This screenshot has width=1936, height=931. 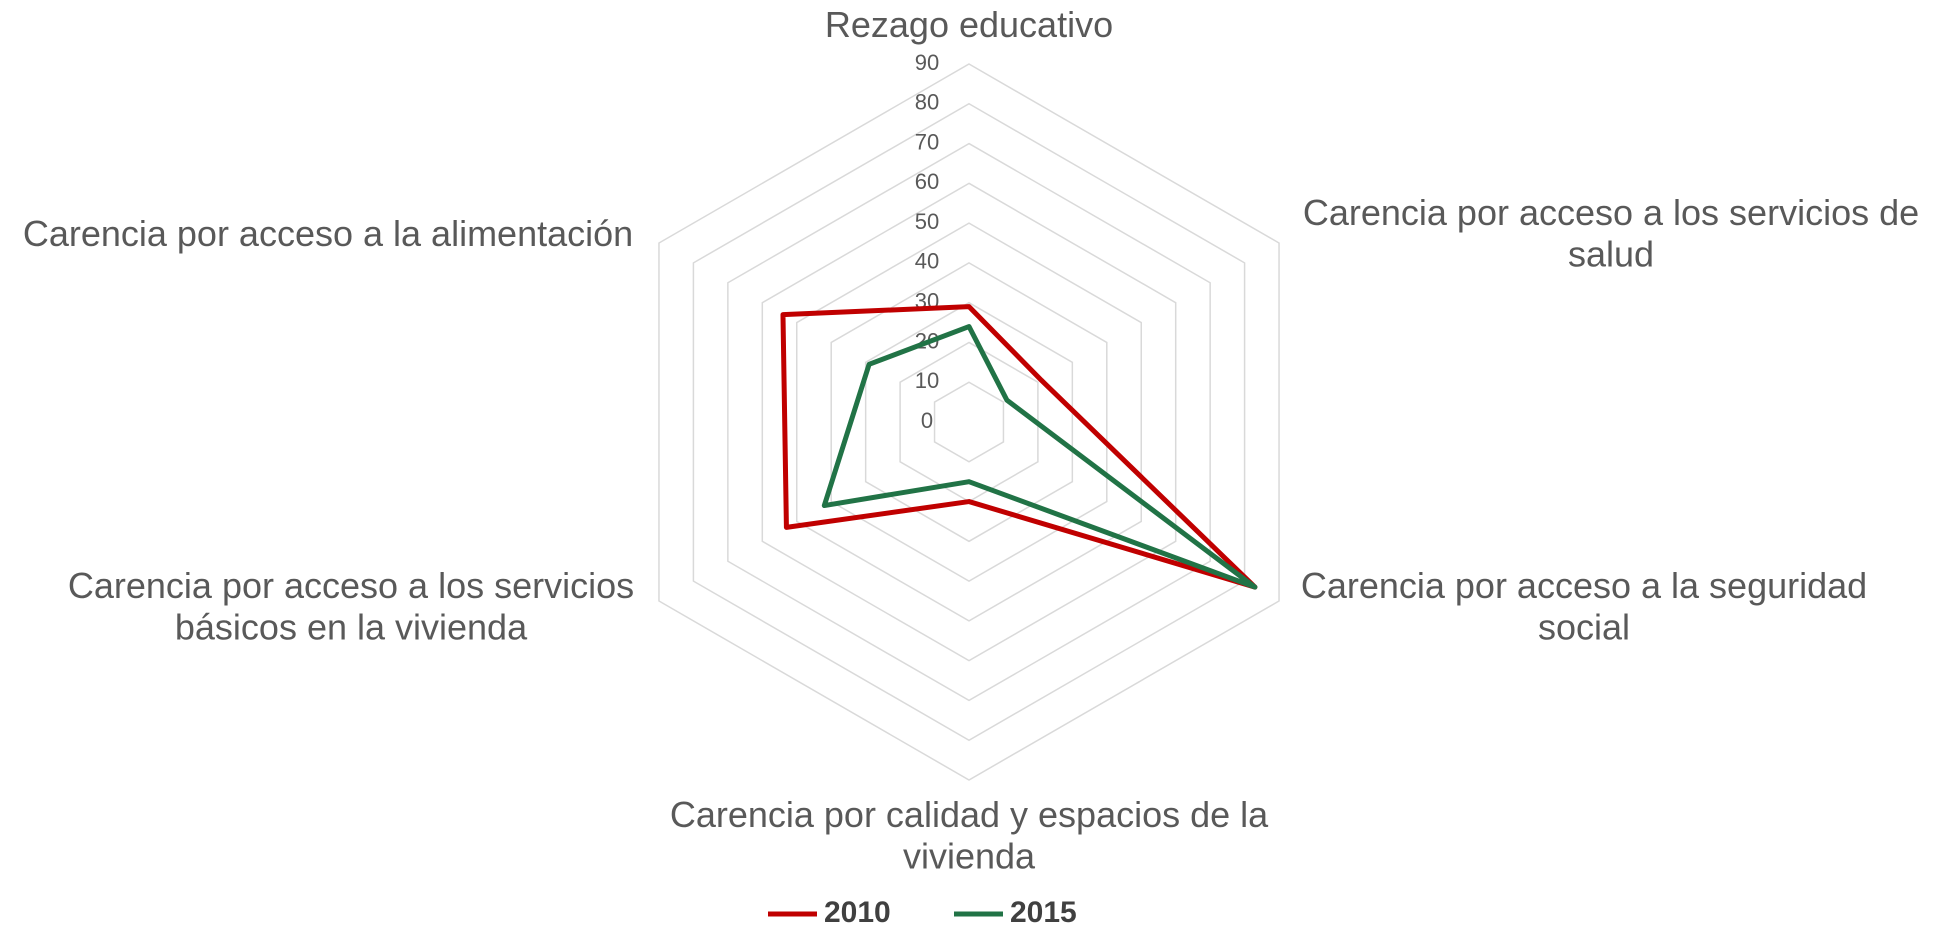 I want to click on y-tick-label: 50, so click(x=927, y=221).